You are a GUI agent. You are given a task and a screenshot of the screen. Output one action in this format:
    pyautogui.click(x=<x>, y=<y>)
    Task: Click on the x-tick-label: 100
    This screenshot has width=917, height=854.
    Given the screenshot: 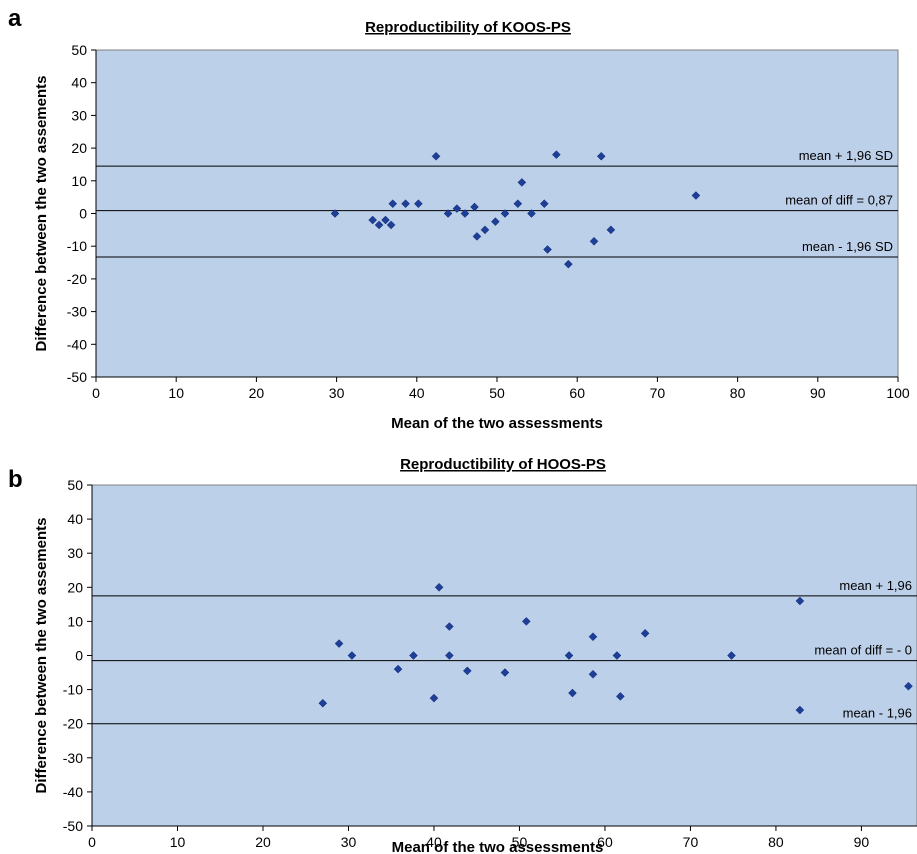 What is the action you would take?
    pyautogui.click(x=898, y=393)
    